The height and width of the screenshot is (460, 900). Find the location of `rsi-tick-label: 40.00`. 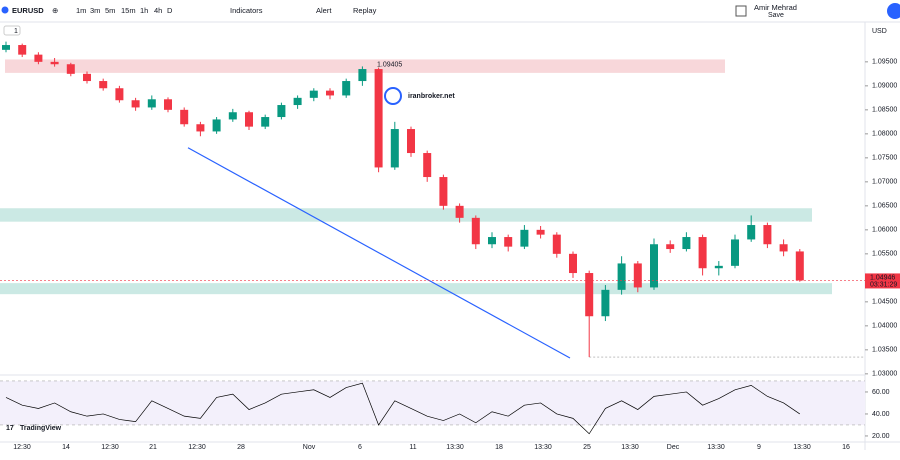

rsi-tick-label: 40.00 is located at coordinates (881, 414).